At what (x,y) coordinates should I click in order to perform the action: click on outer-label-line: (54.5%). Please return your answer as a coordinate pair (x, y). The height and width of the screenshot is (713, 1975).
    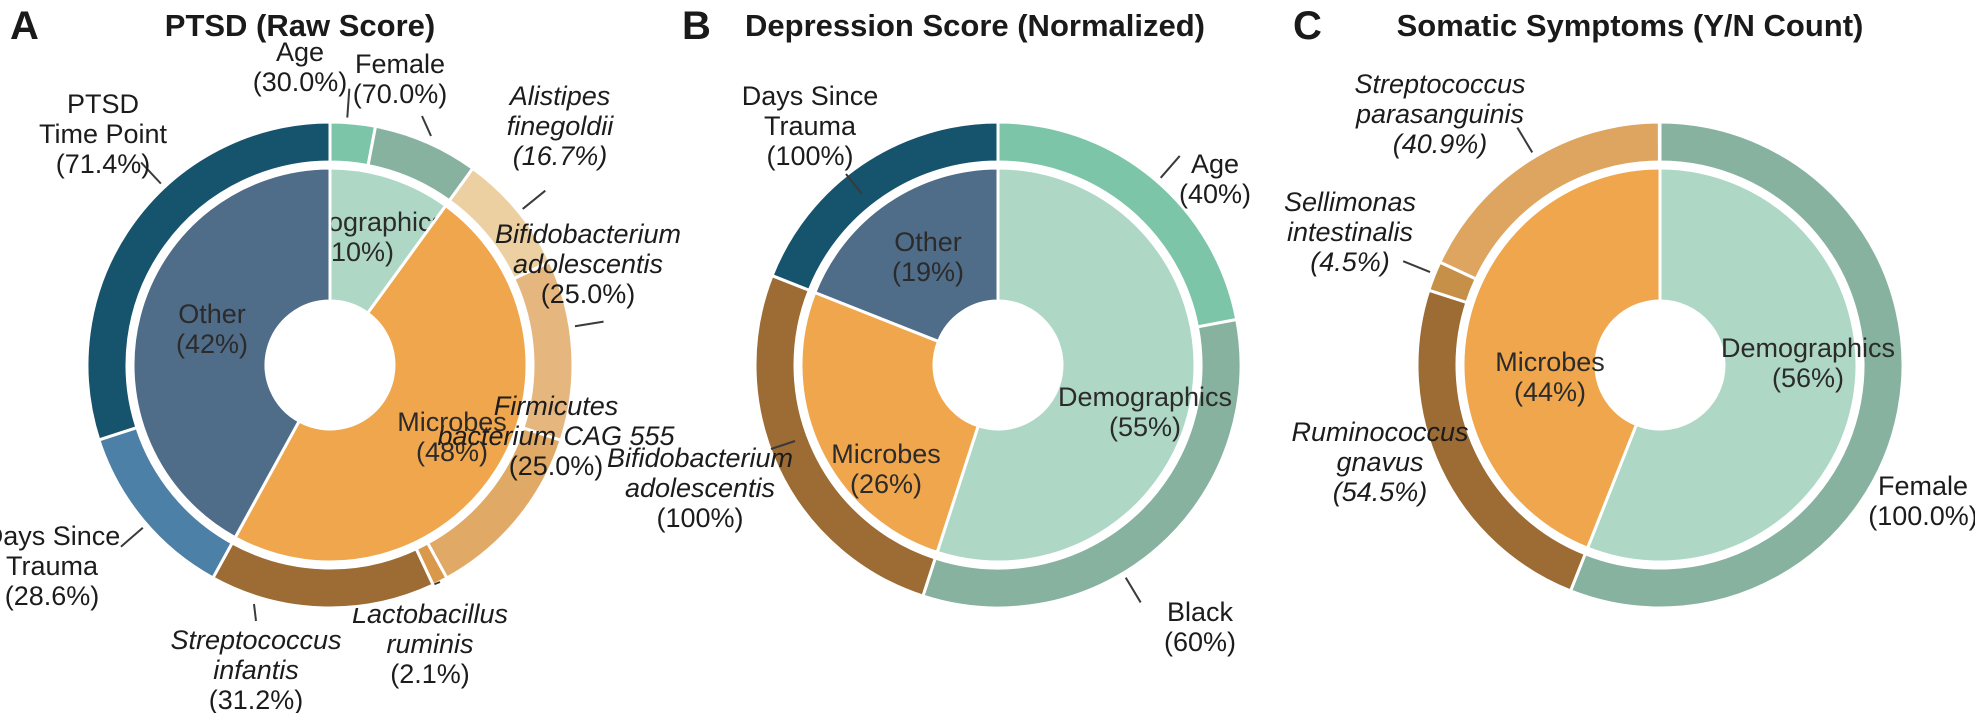
    Looking at the image, I should click on (1380, 492).